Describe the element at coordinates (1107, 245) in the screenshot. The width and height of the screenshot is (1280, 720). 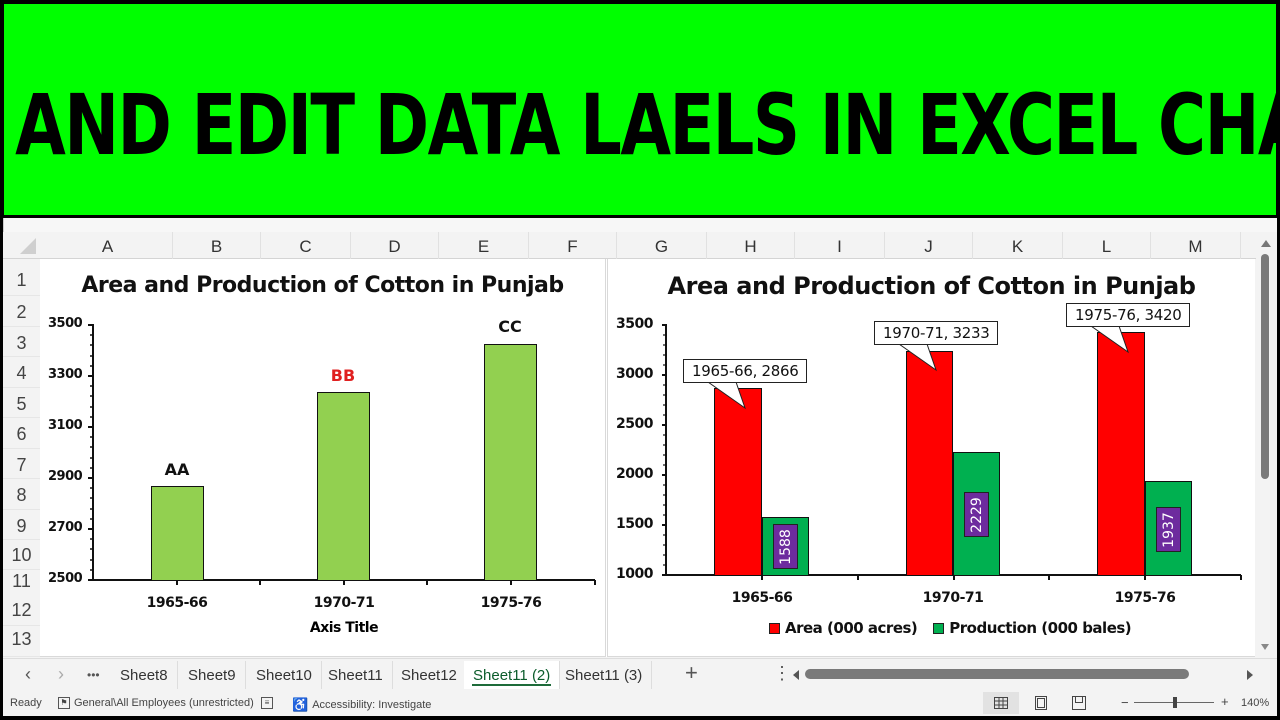
I see `column-header-l: L` at that location.